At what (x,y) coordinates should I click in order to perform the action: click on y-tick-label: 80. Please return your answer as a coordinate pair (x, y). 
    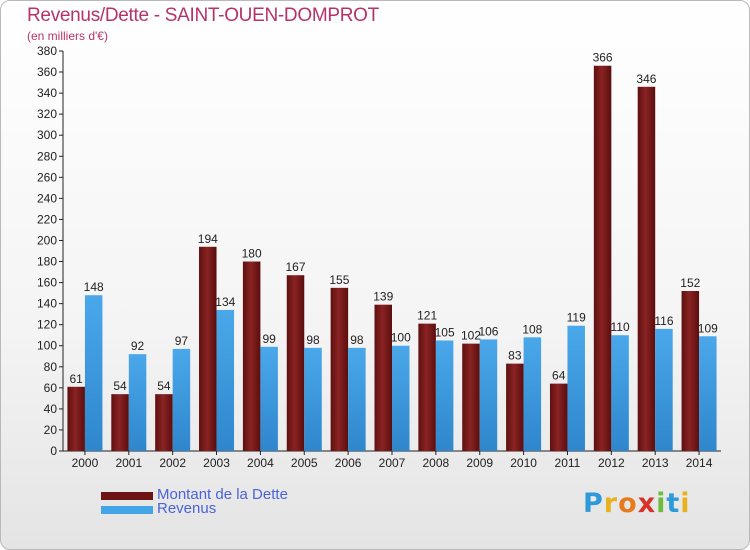
    Looking at the image, I should click on (51, 367).